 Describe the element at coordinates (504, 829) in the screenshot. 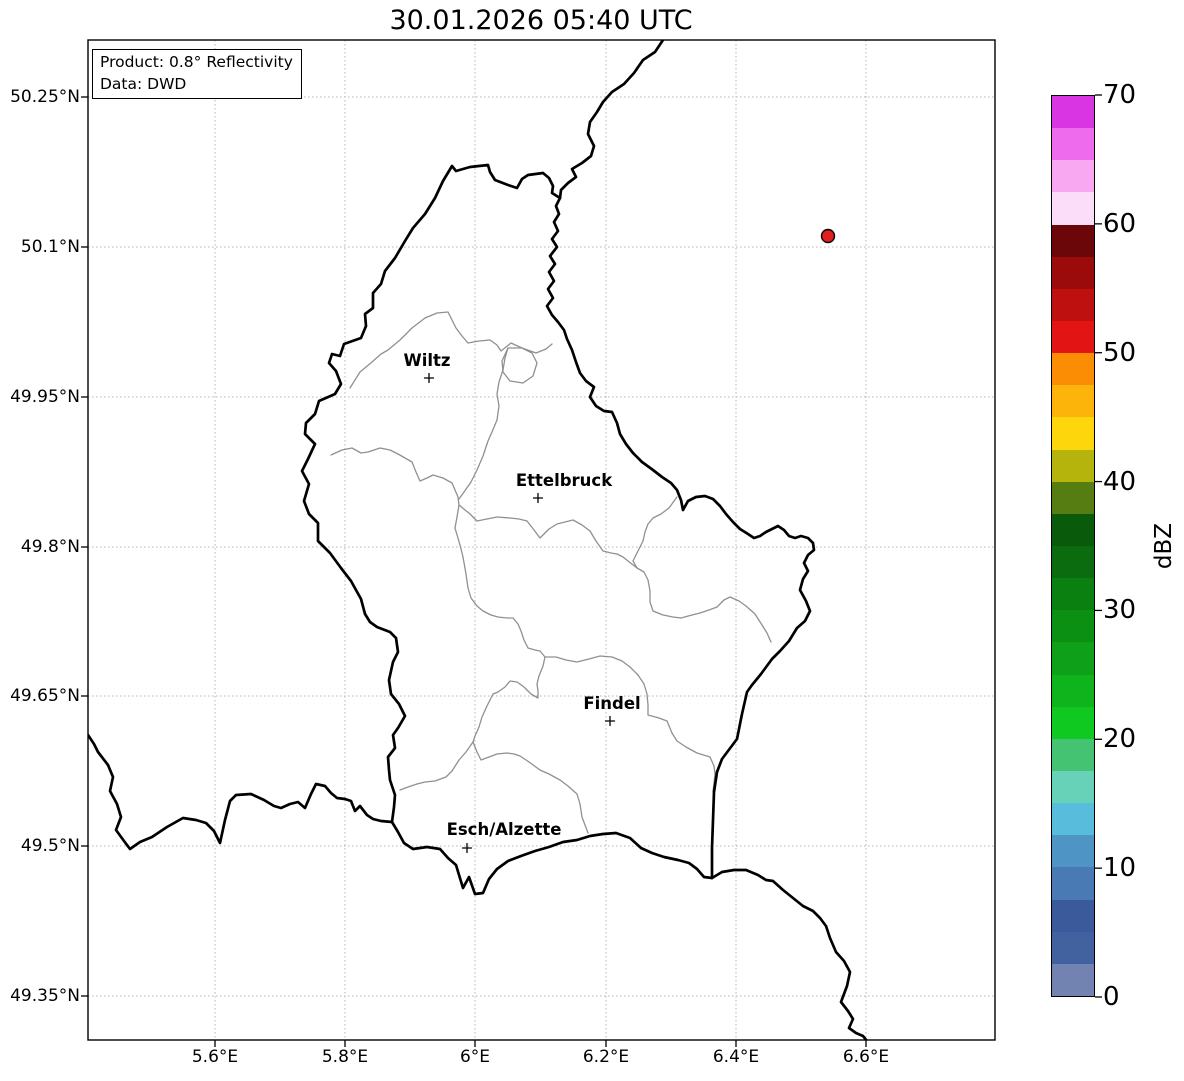

I see `city-label: Esch/Alzette` at that location.